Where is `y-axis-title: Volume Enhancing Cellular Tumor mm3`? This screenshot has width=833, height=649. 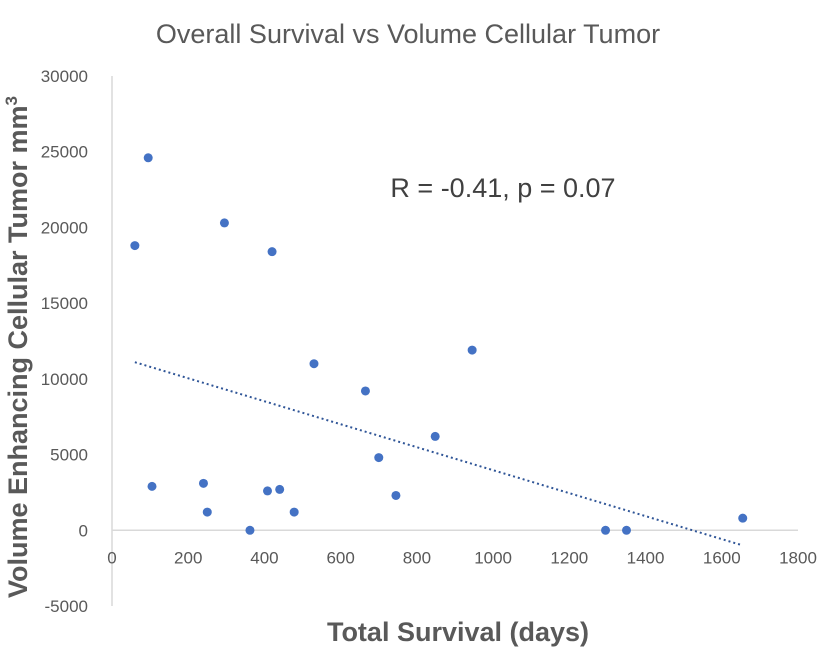
y-axis-title: Volume Enhancing Cellular Tumor mm3 is located at coordinates (17, 347).